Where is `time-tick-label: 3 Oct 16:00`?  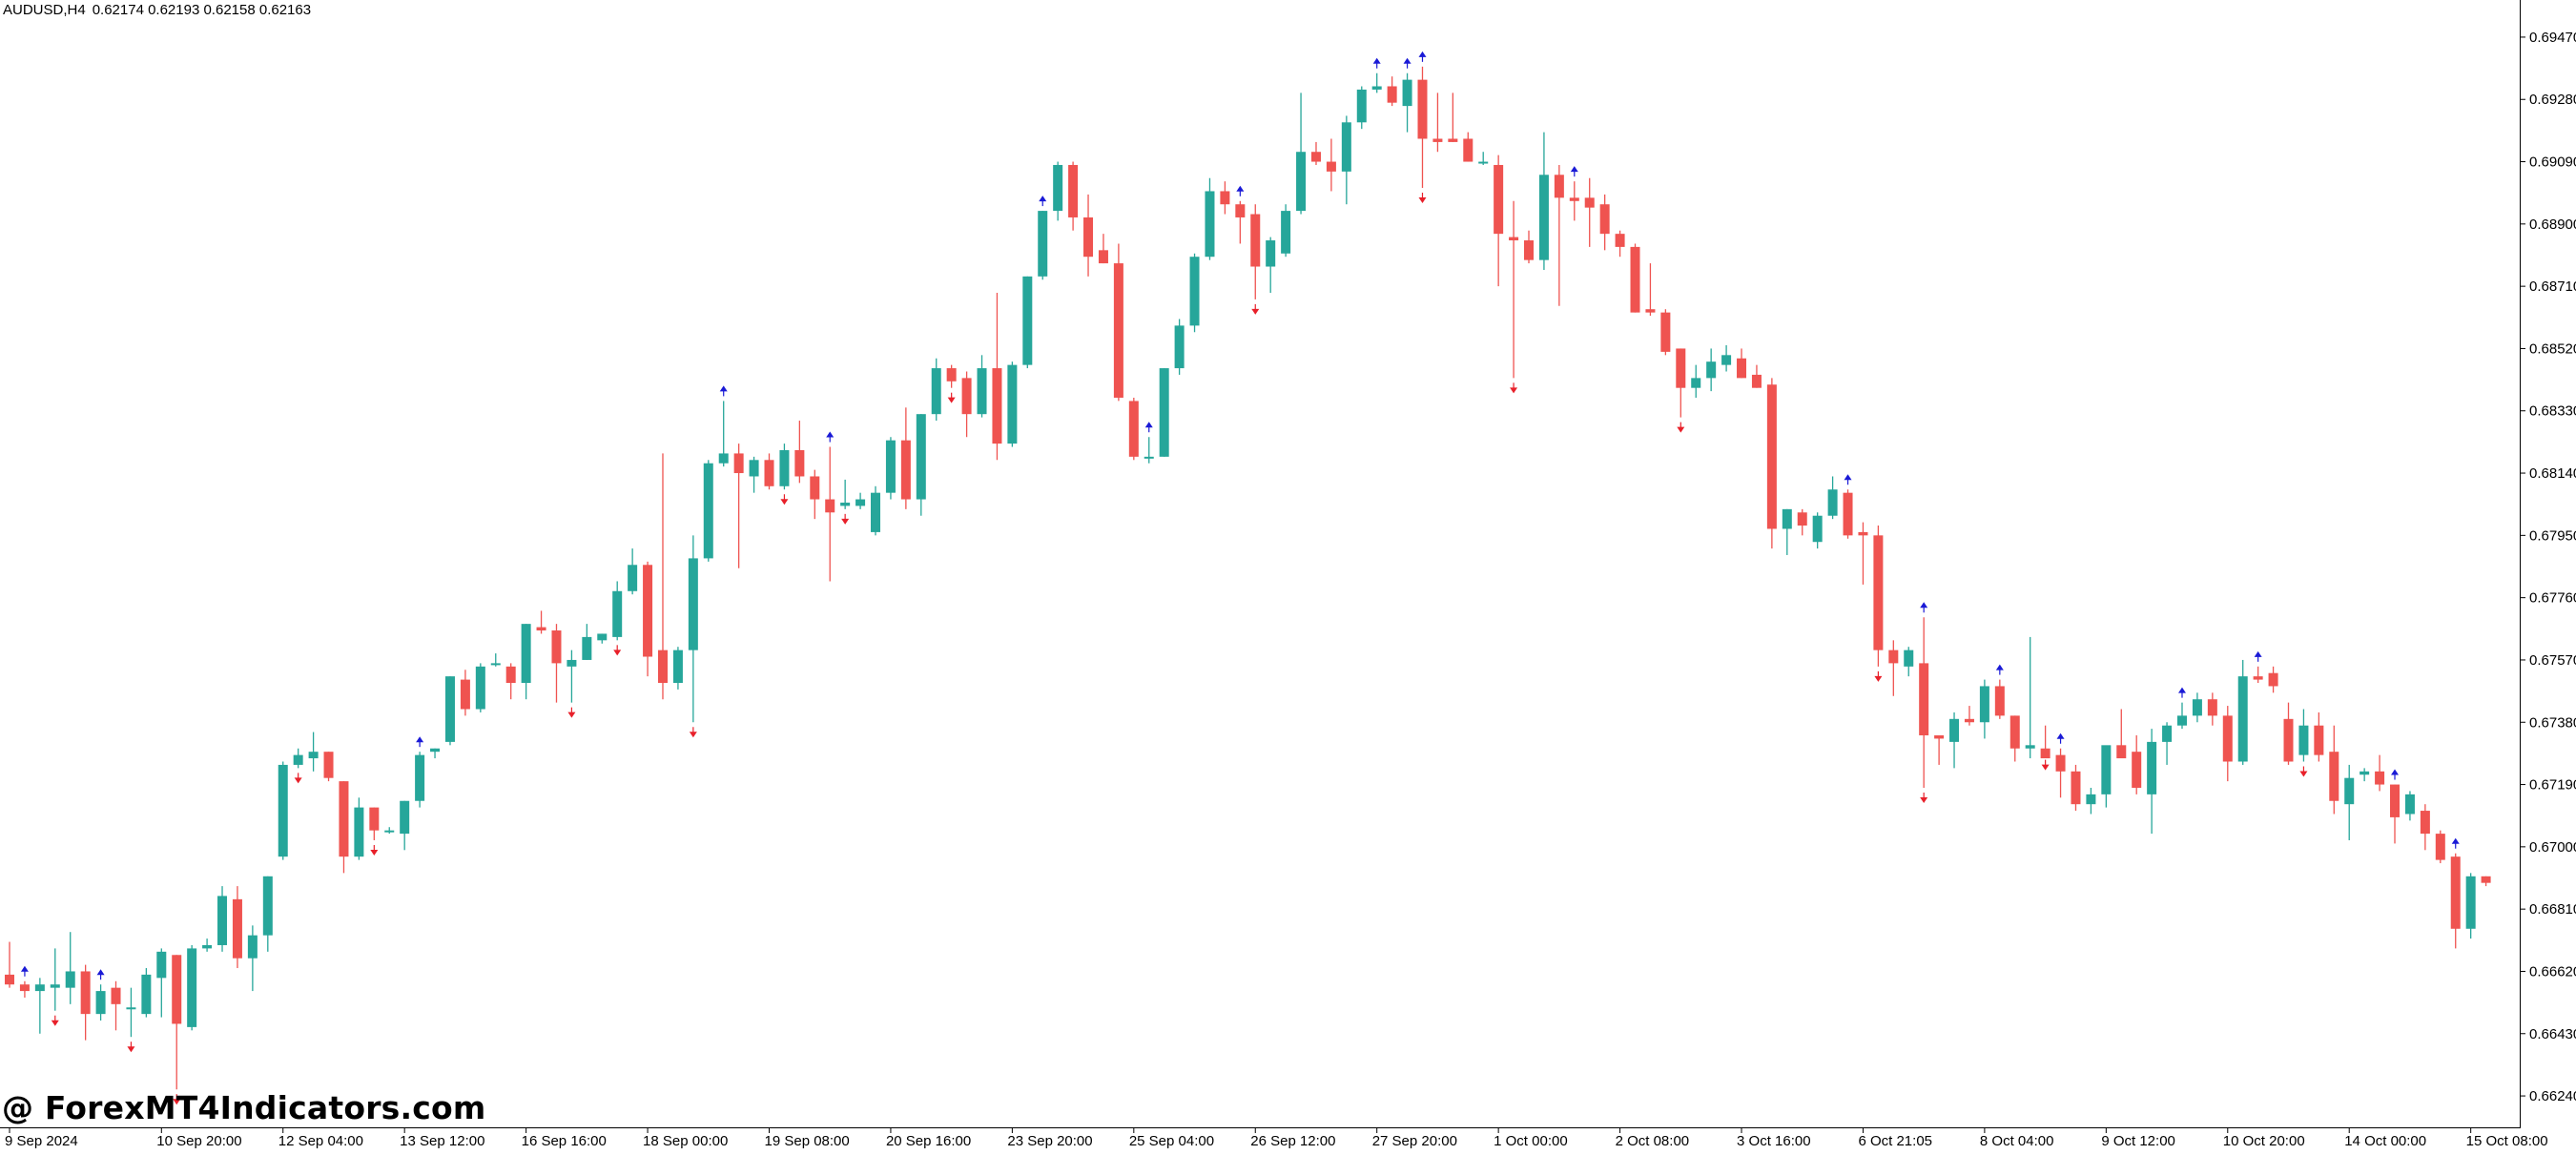 time-tick-label: 3 Oct 16:00 is located at coordinates (1774, 1141).